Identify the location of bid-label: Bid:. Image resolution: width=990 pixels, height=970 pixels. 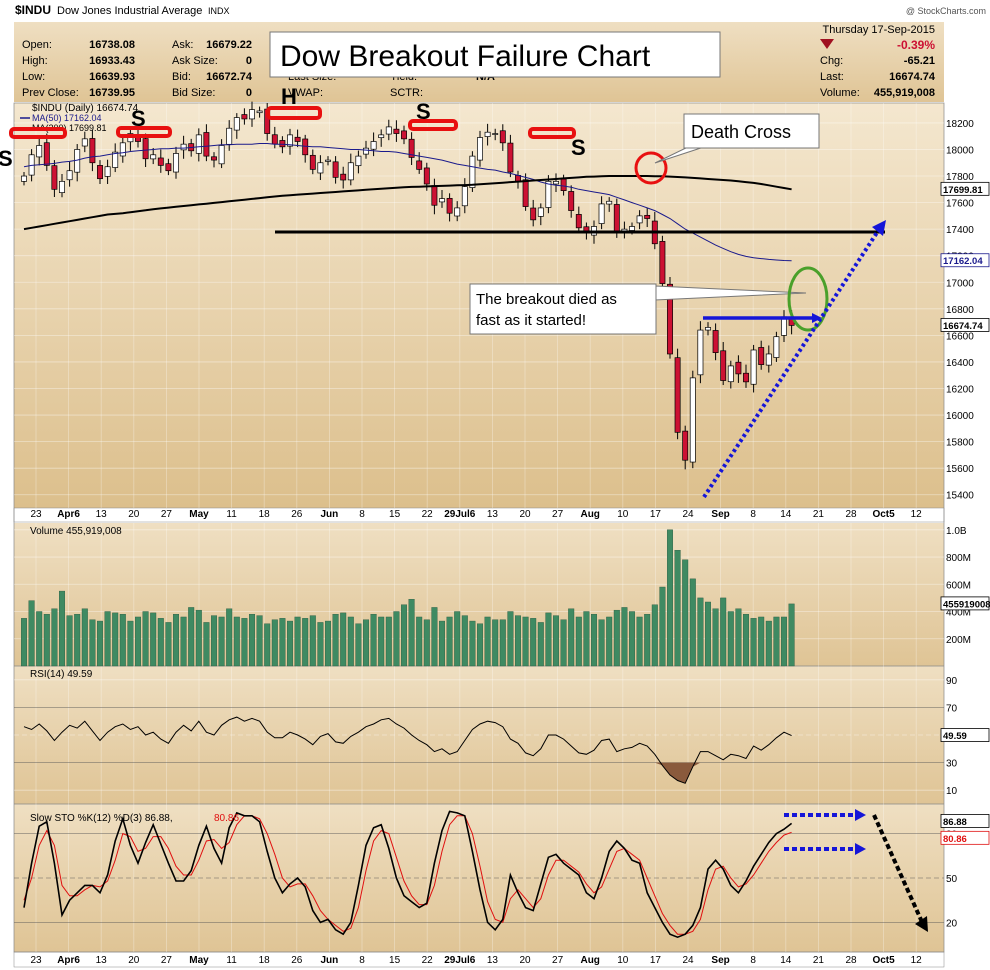
(181, 77).